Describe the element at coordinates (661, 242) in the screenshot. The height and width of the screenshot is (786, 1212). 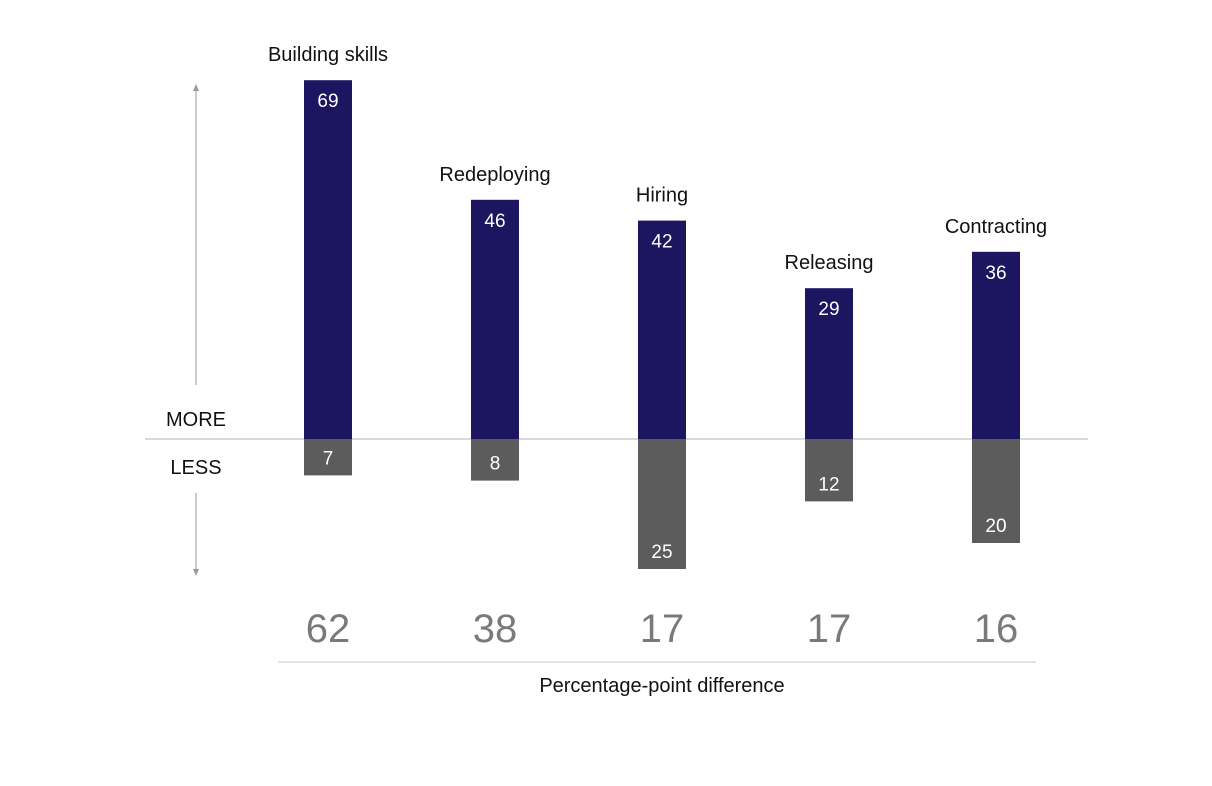
I see `value-label-more-2: 42` at that location.